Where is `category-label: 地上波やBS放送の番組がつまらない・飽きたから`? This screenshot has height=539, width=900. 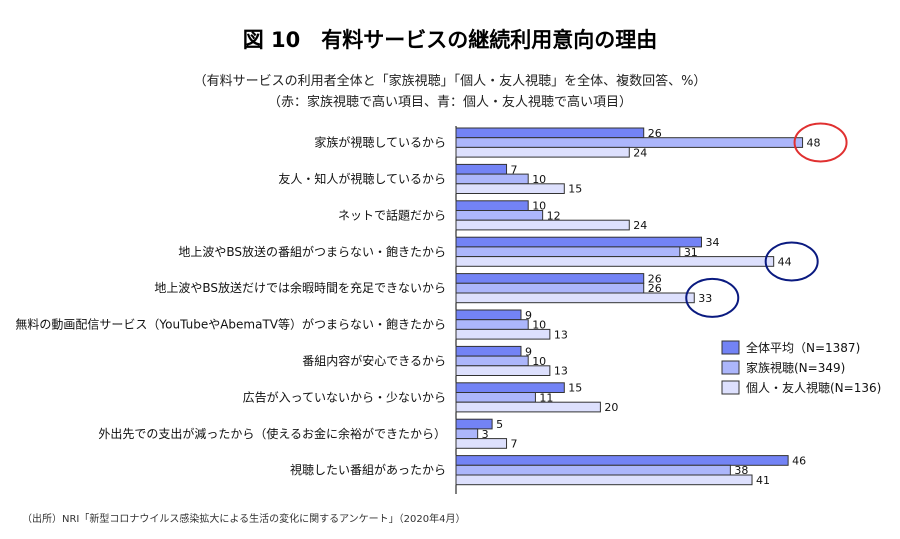 category-label: 地上波やBS放送の番組がつまらない・飽きたから is located at coordinates (312, 251).